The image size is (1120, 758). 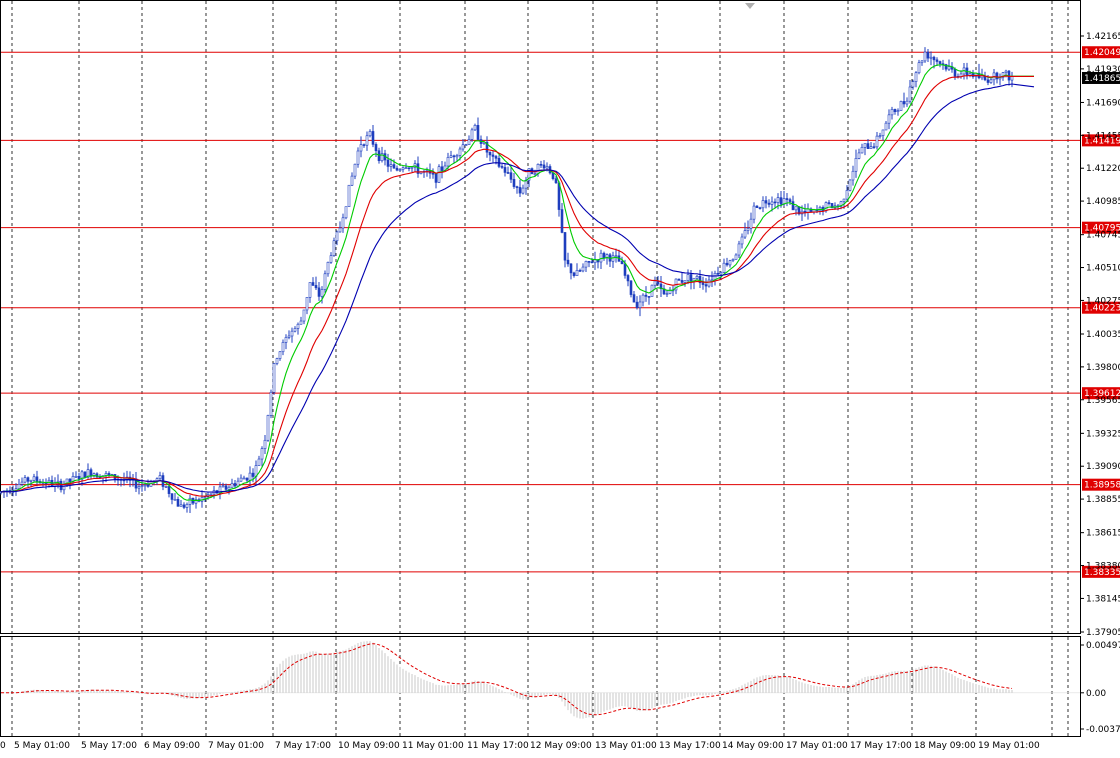 I want to click on x-tick-label: 17 May 01:00, so click(x=817, y=746).